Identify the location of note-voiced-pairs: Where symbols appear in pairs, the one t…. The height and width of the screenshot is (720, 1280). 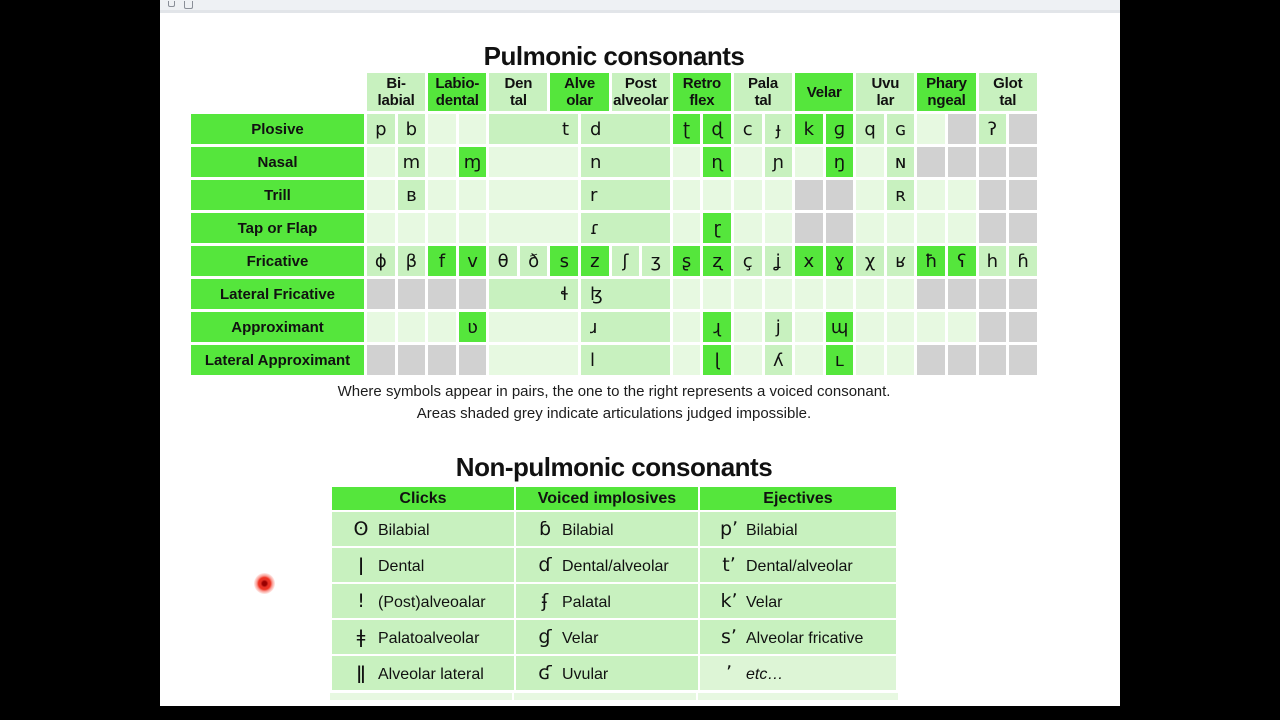
(614, 391).